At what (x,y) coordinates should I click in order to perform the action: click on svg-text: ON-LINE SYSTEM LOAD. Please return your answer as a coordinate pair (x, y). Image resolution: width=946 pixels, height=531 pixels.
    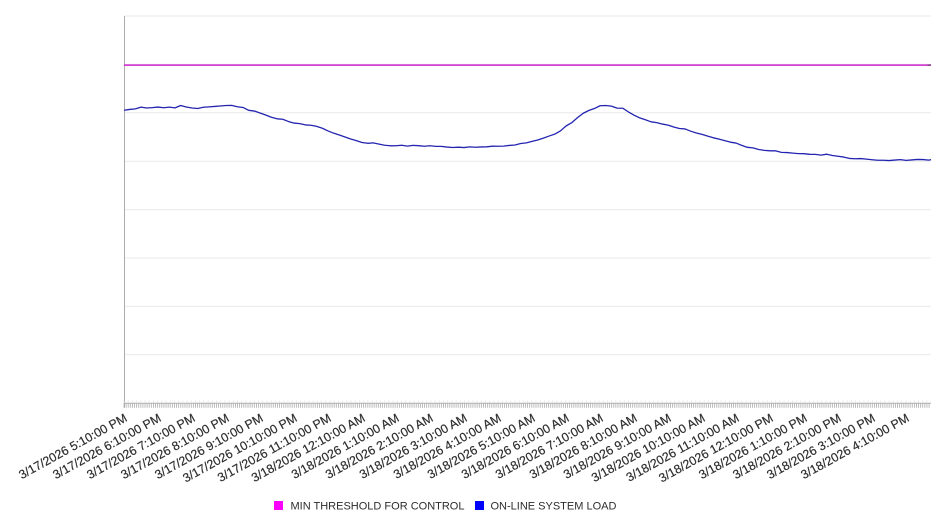
    Looking at the image, I should click on (554, 507).